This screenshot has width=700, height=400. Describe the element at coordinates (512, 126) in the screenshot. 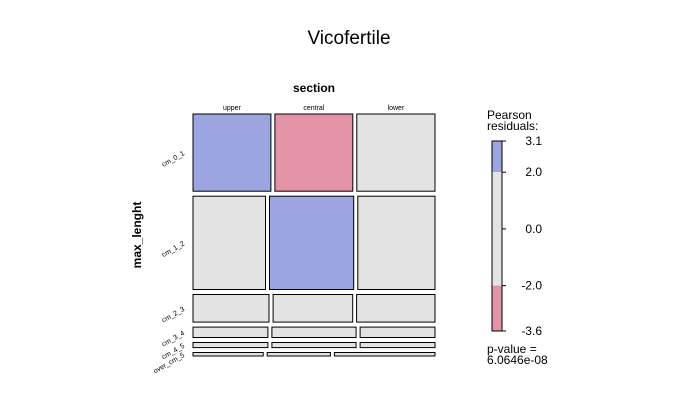

I see `legend-title-line2: residuals:` at that location.